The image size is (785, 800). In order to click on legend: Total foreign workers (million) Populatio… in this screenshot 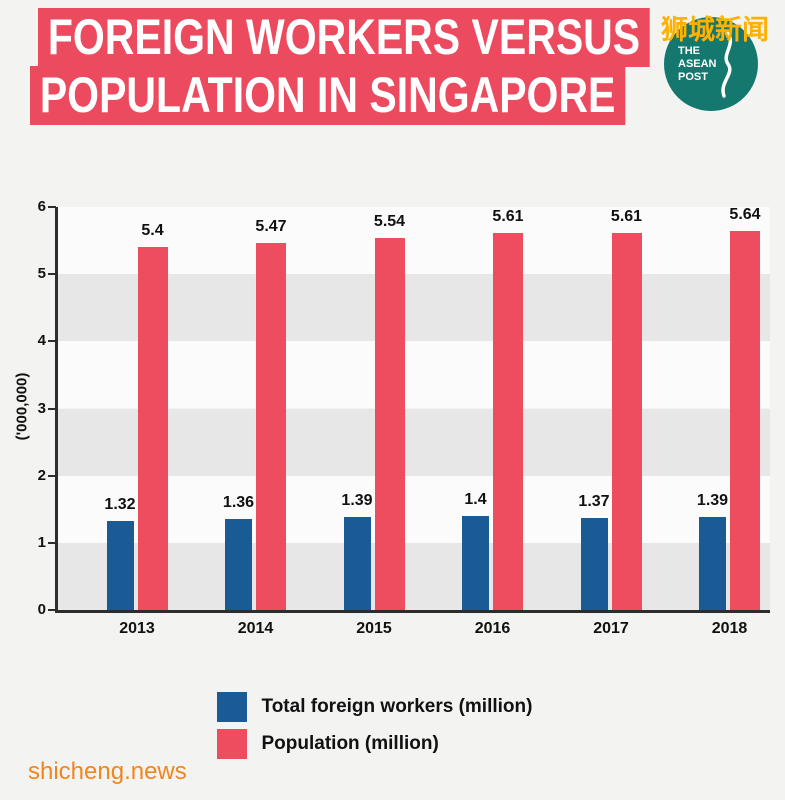, I will do `click(392, 725)`.